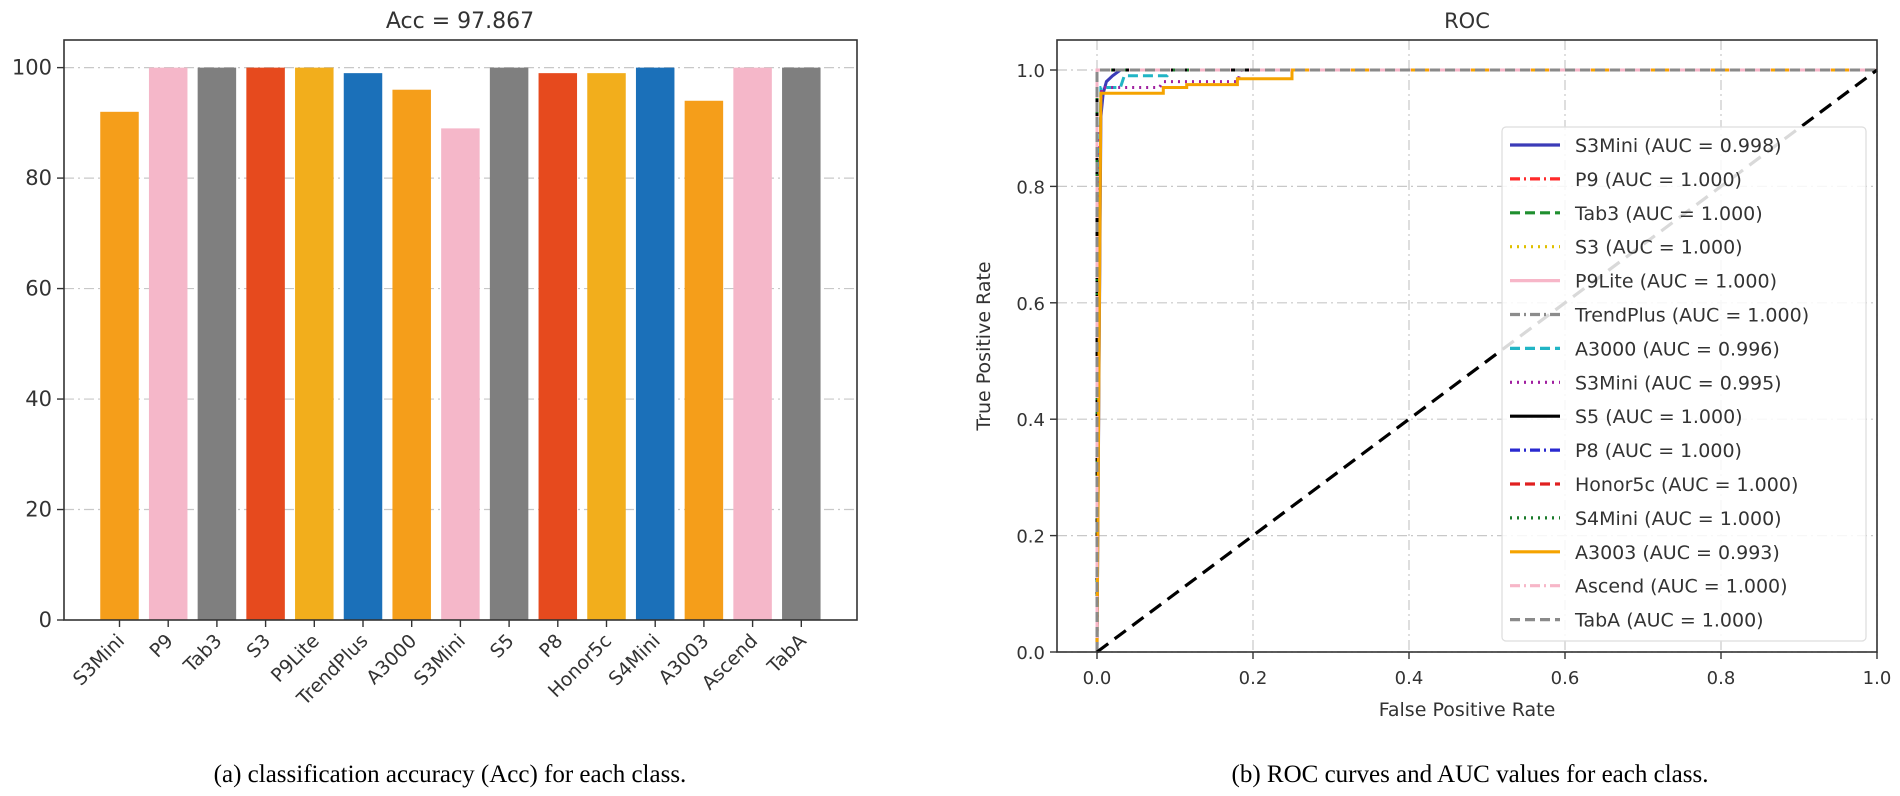  I want to click on y-tick-label: 80, so click(38, 178).